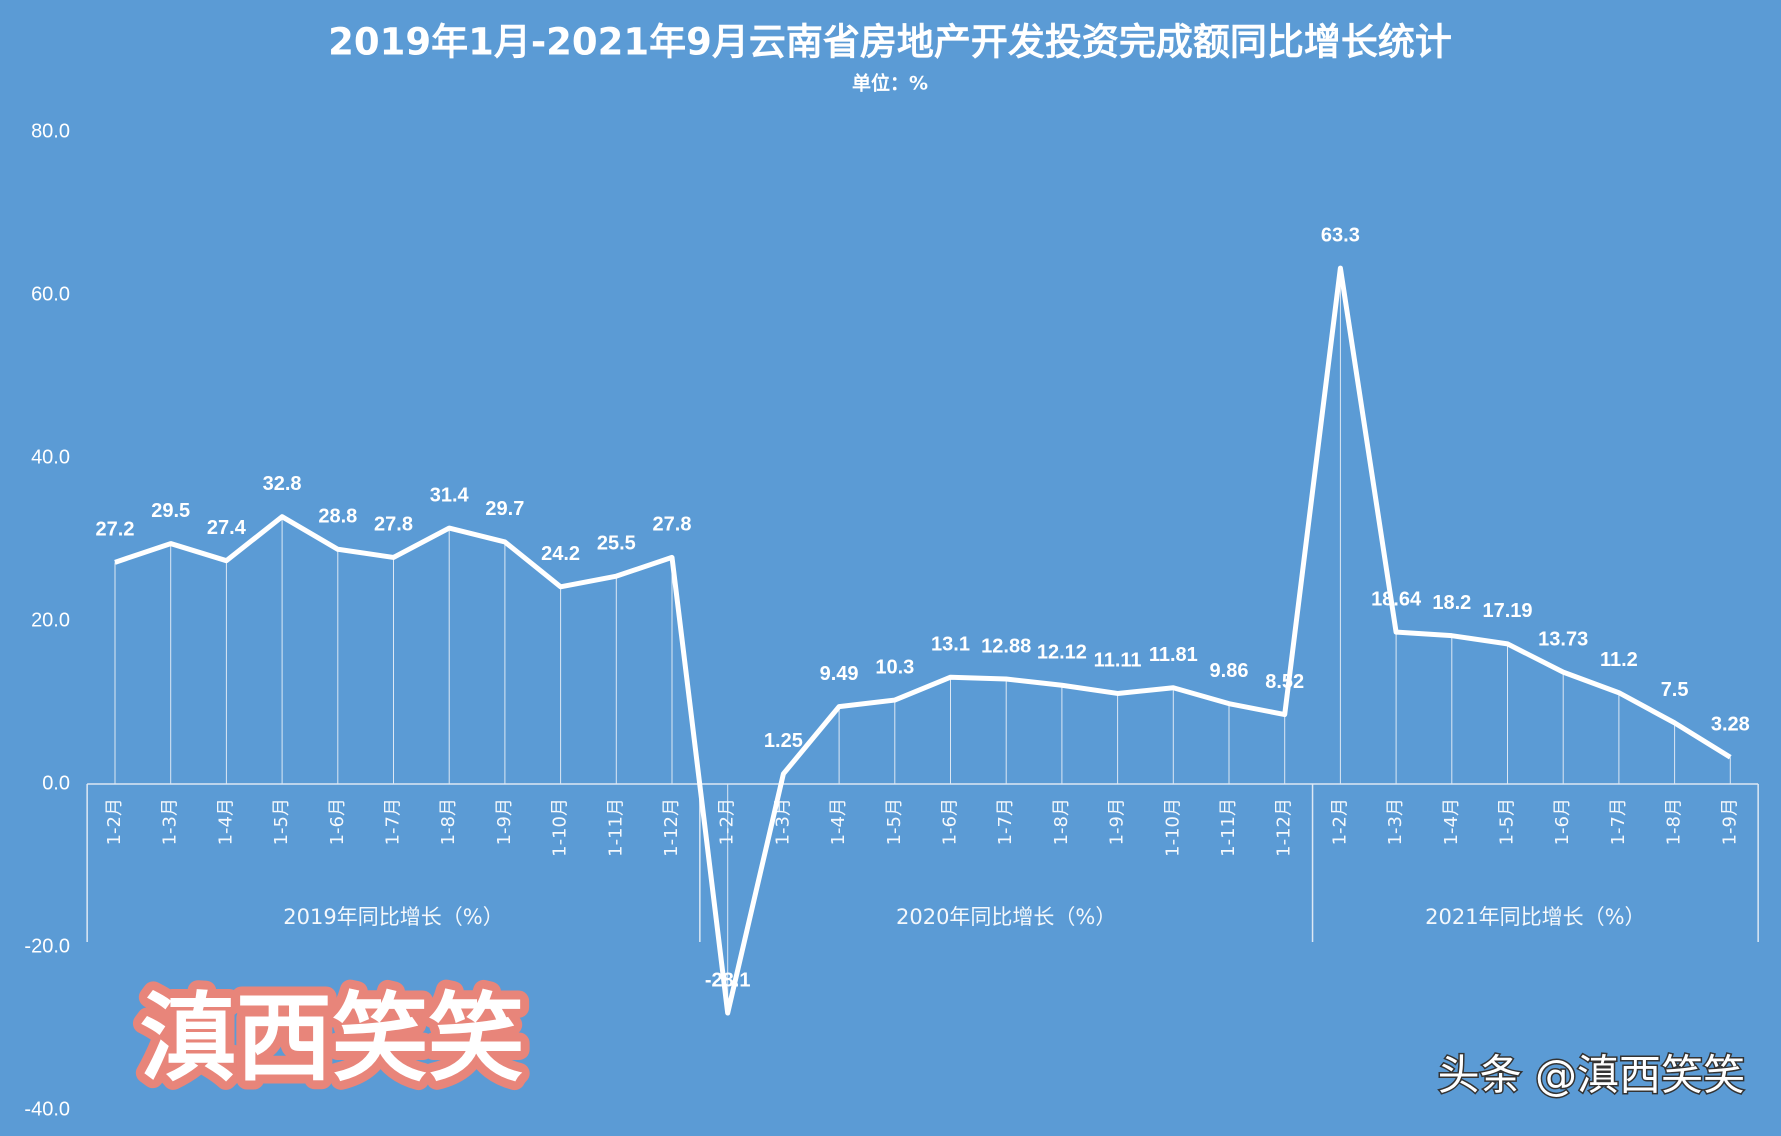 The height and width of the screenshot is (1136, 1781). What do you see at coordinates (839, 674) in the screenshot?
I see `data-label: 9.49` at bounding box center [839, 674].